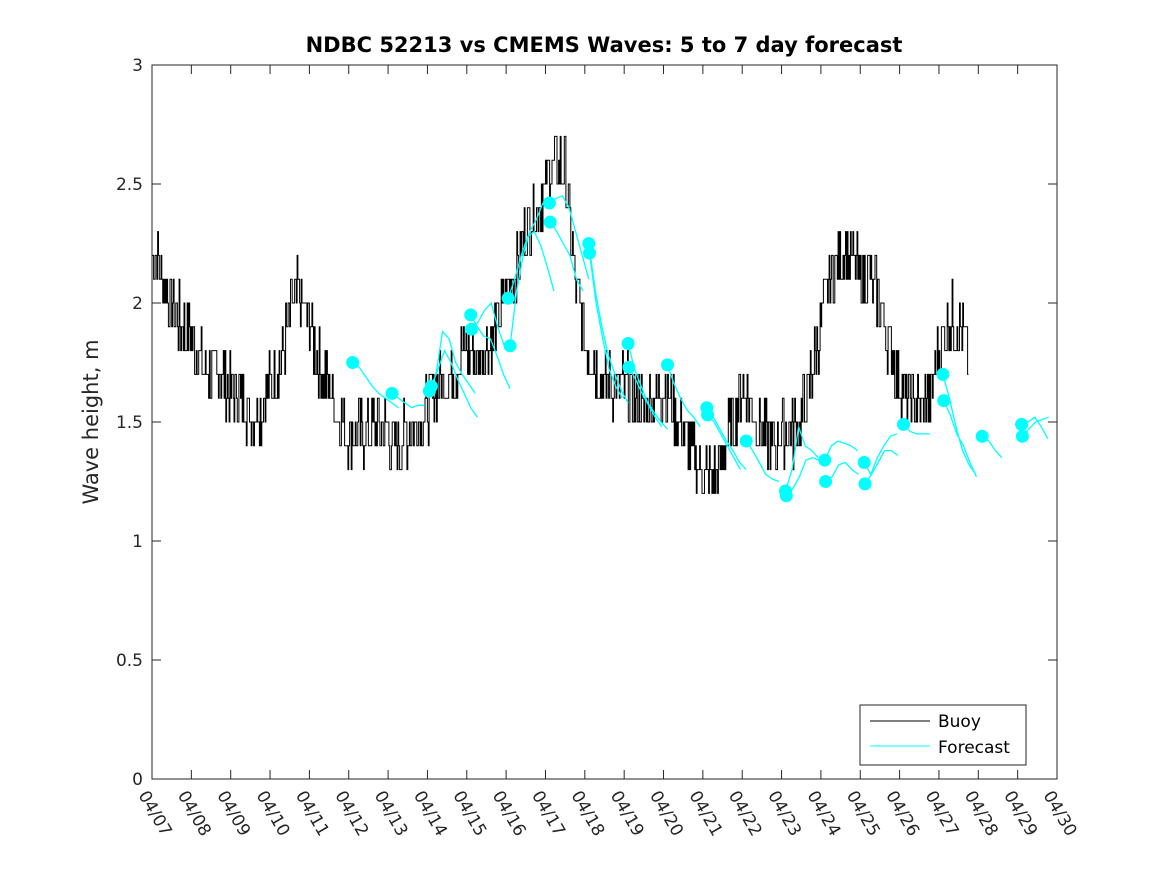 This screenshot has height=875, width=1167. What do you see at coordinates (91, 421) in the screenshot?
I see `y-axis-label: Wave height, m` at bounding box center [91, 421].